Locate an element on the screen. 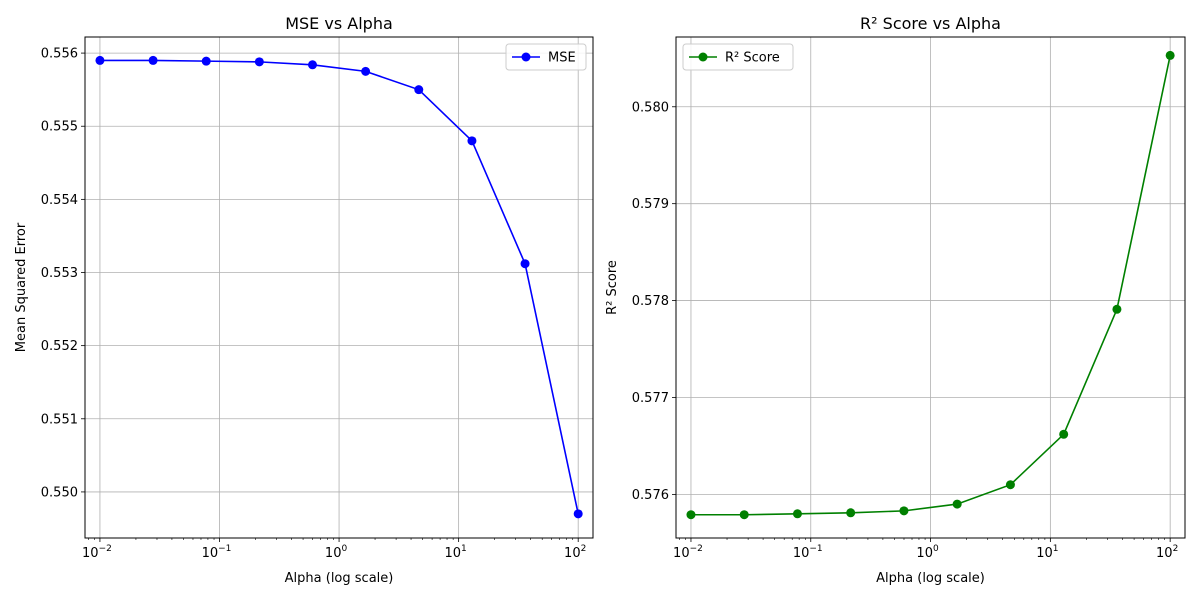 This screenshot has height=604, width=1200. r2-legend: R² Score is located at coordinates (738, 57).